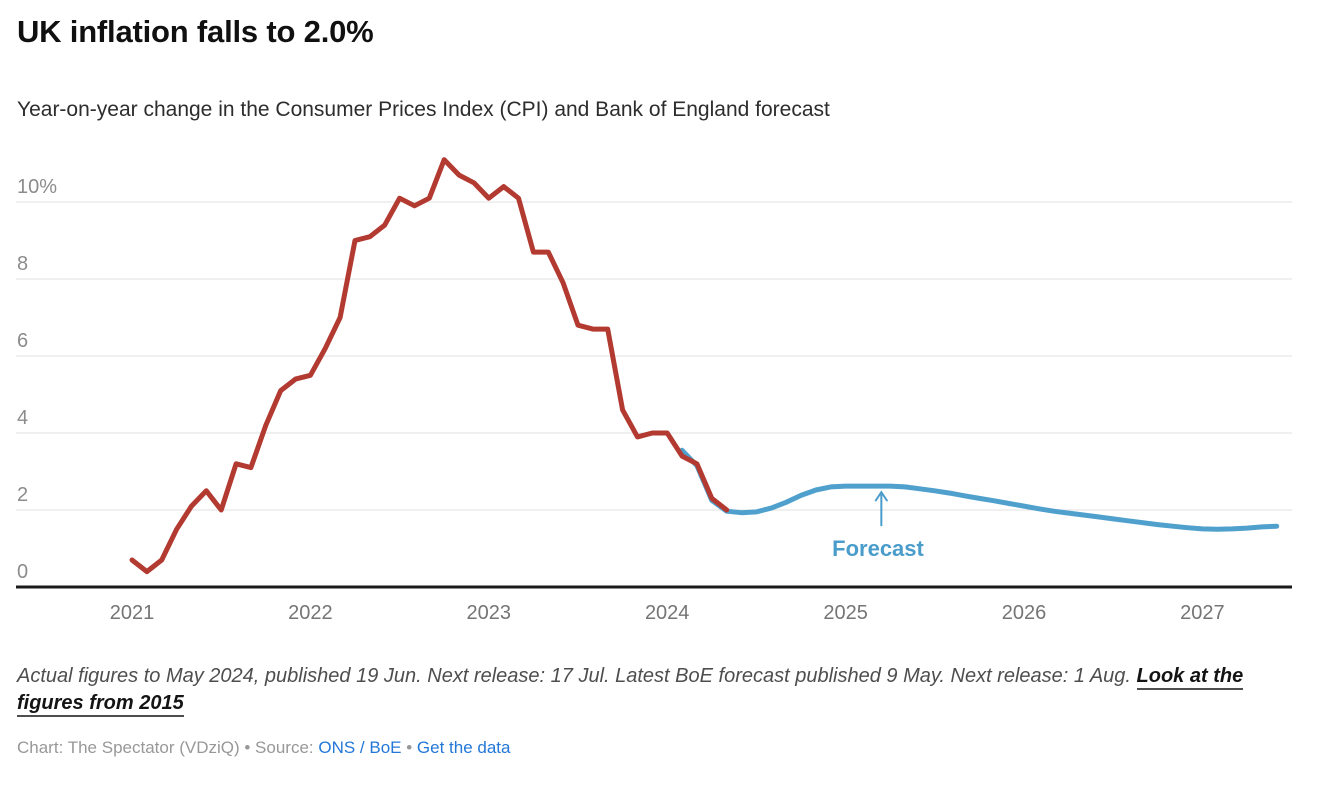 The image size is (1320, 806). What do you see at coordinates (22, 495) in the screenshot?
I see `y-axis-tick-label: 2` at bounding box center [22, 495].